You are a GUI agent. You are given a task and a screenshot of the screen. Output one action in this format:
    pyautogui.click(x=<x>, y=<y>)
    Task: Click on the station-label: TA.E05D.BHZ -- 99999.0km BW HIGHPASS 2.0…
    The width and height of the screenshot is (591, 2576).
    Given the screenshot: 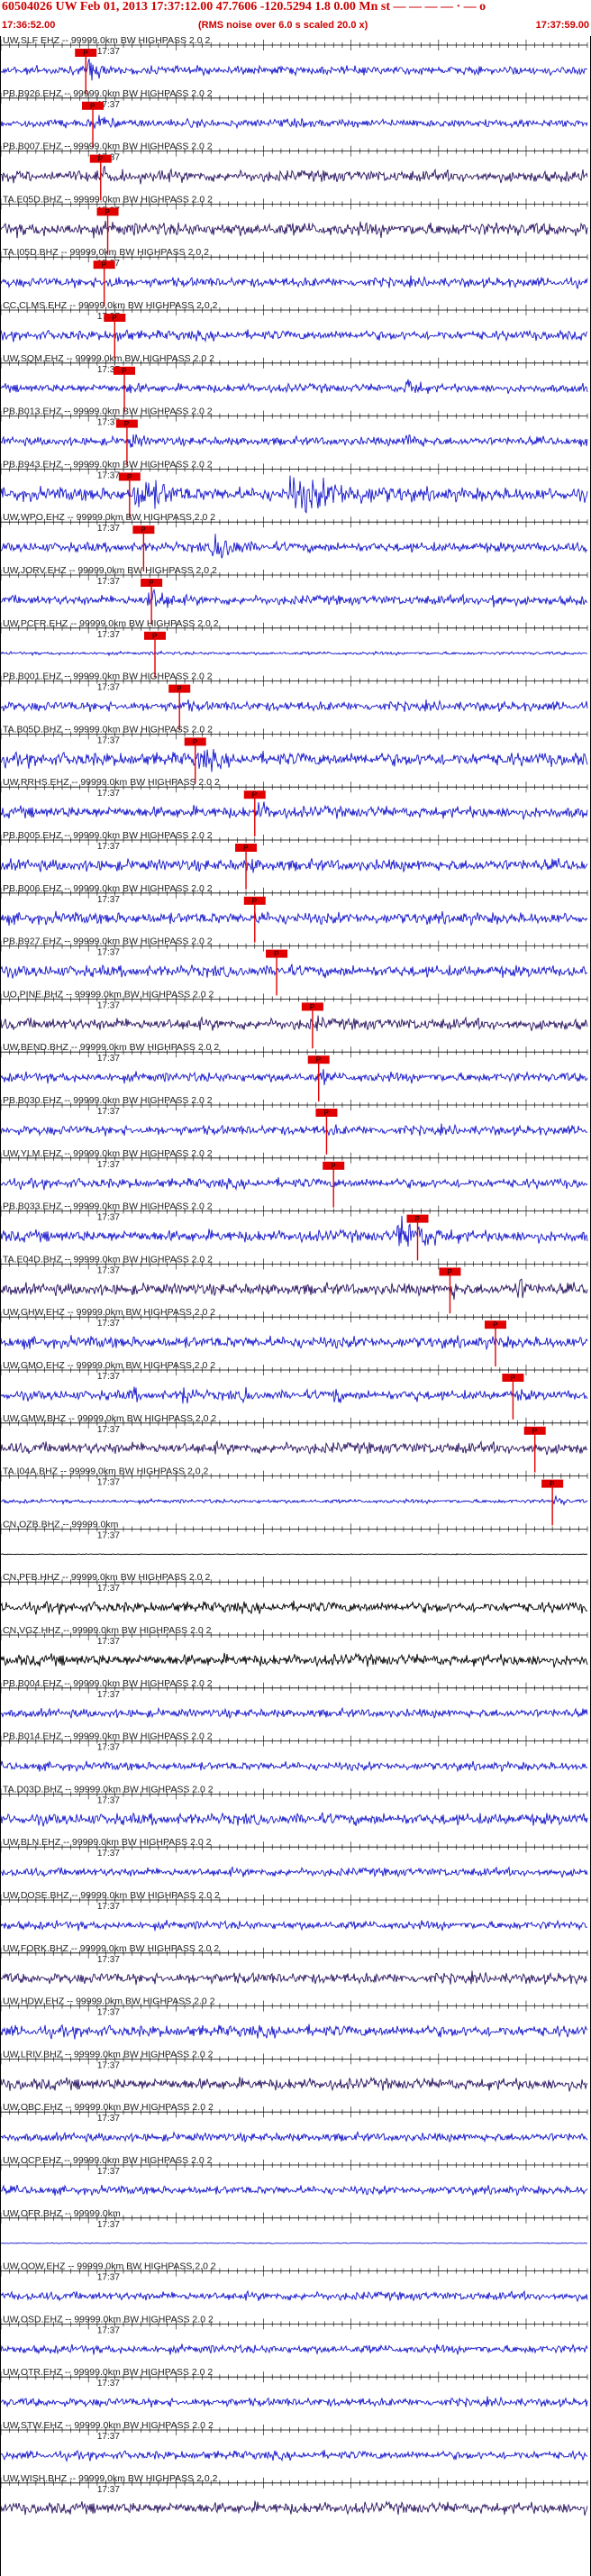 What is the action you would take?
    pyautogui.click(x=108, y=199)
    